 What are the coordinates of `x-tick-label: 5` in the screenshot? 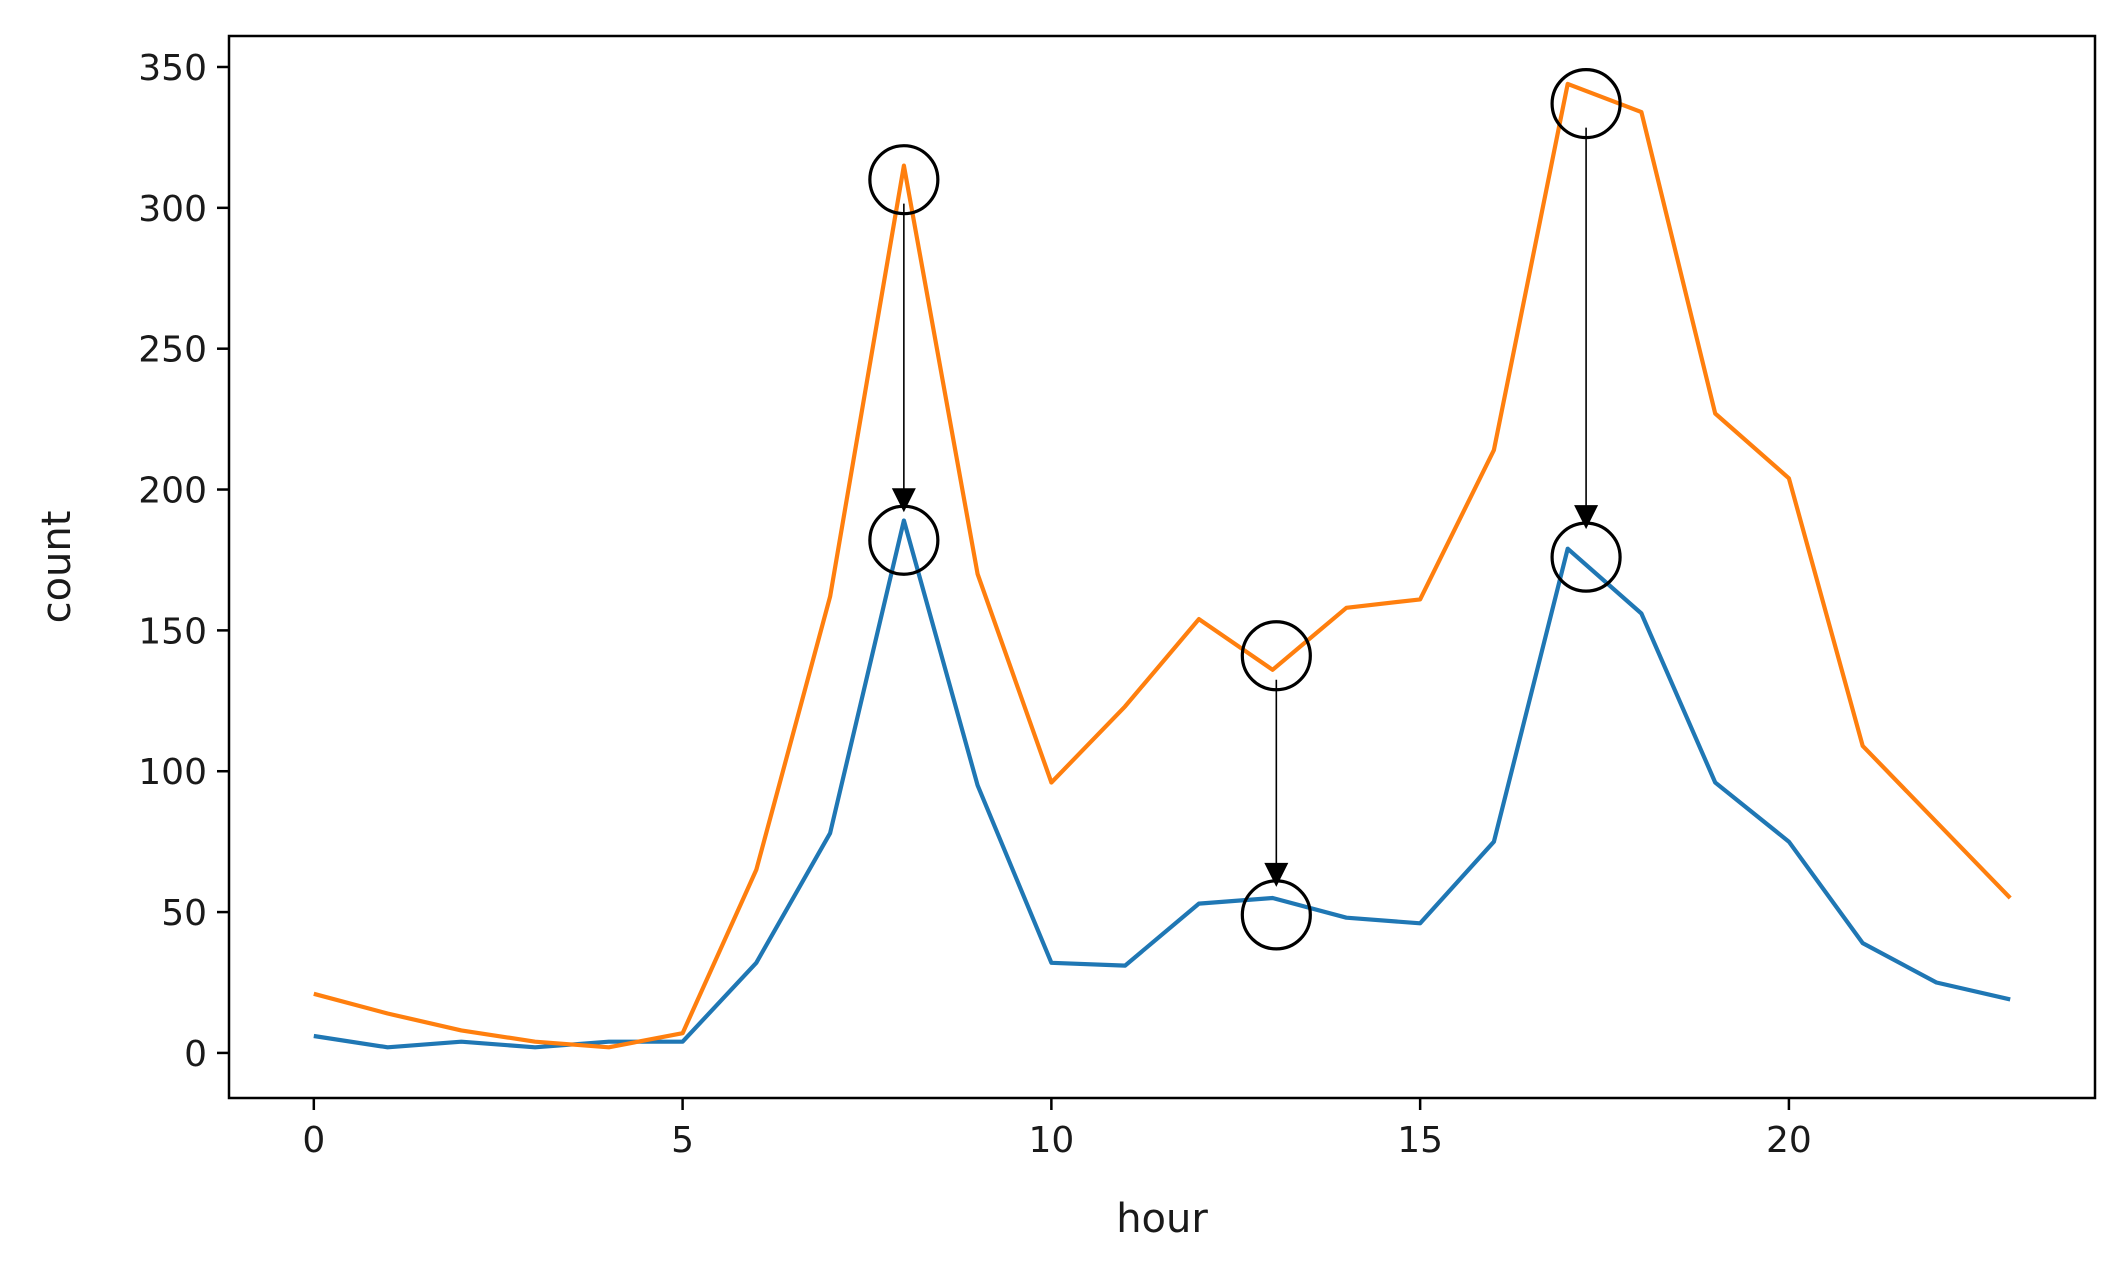 It's located at (682, 1140).